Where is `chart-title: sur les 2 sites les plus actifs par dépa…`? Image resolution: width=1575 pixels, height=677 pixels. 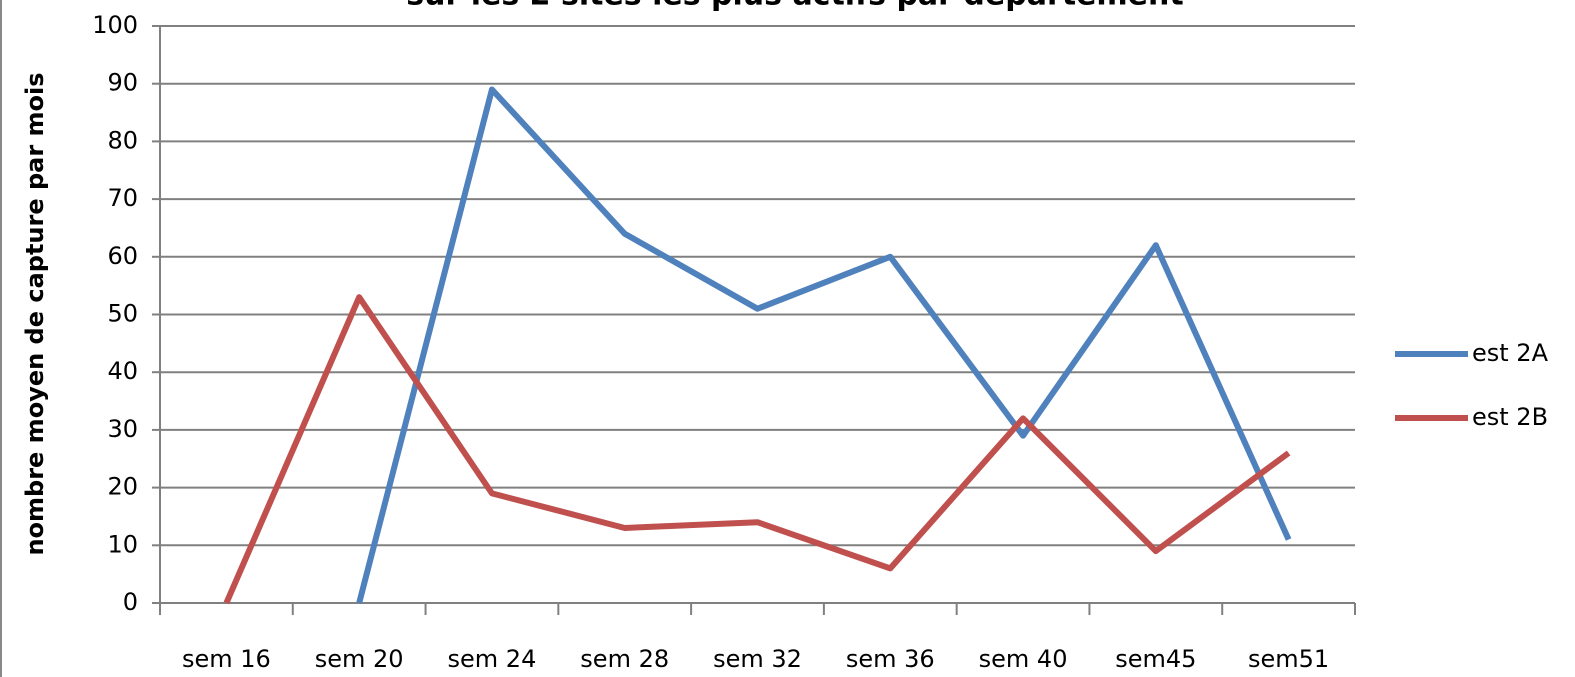
chart-title: sur les 2 sites les plus actifs par dépa… is located at coordinates (794, 6).